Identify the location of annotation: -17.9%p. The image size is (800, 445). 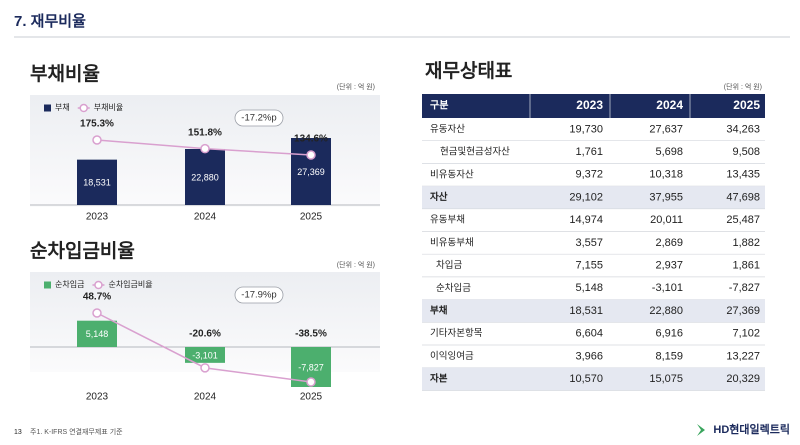
(258, 295).